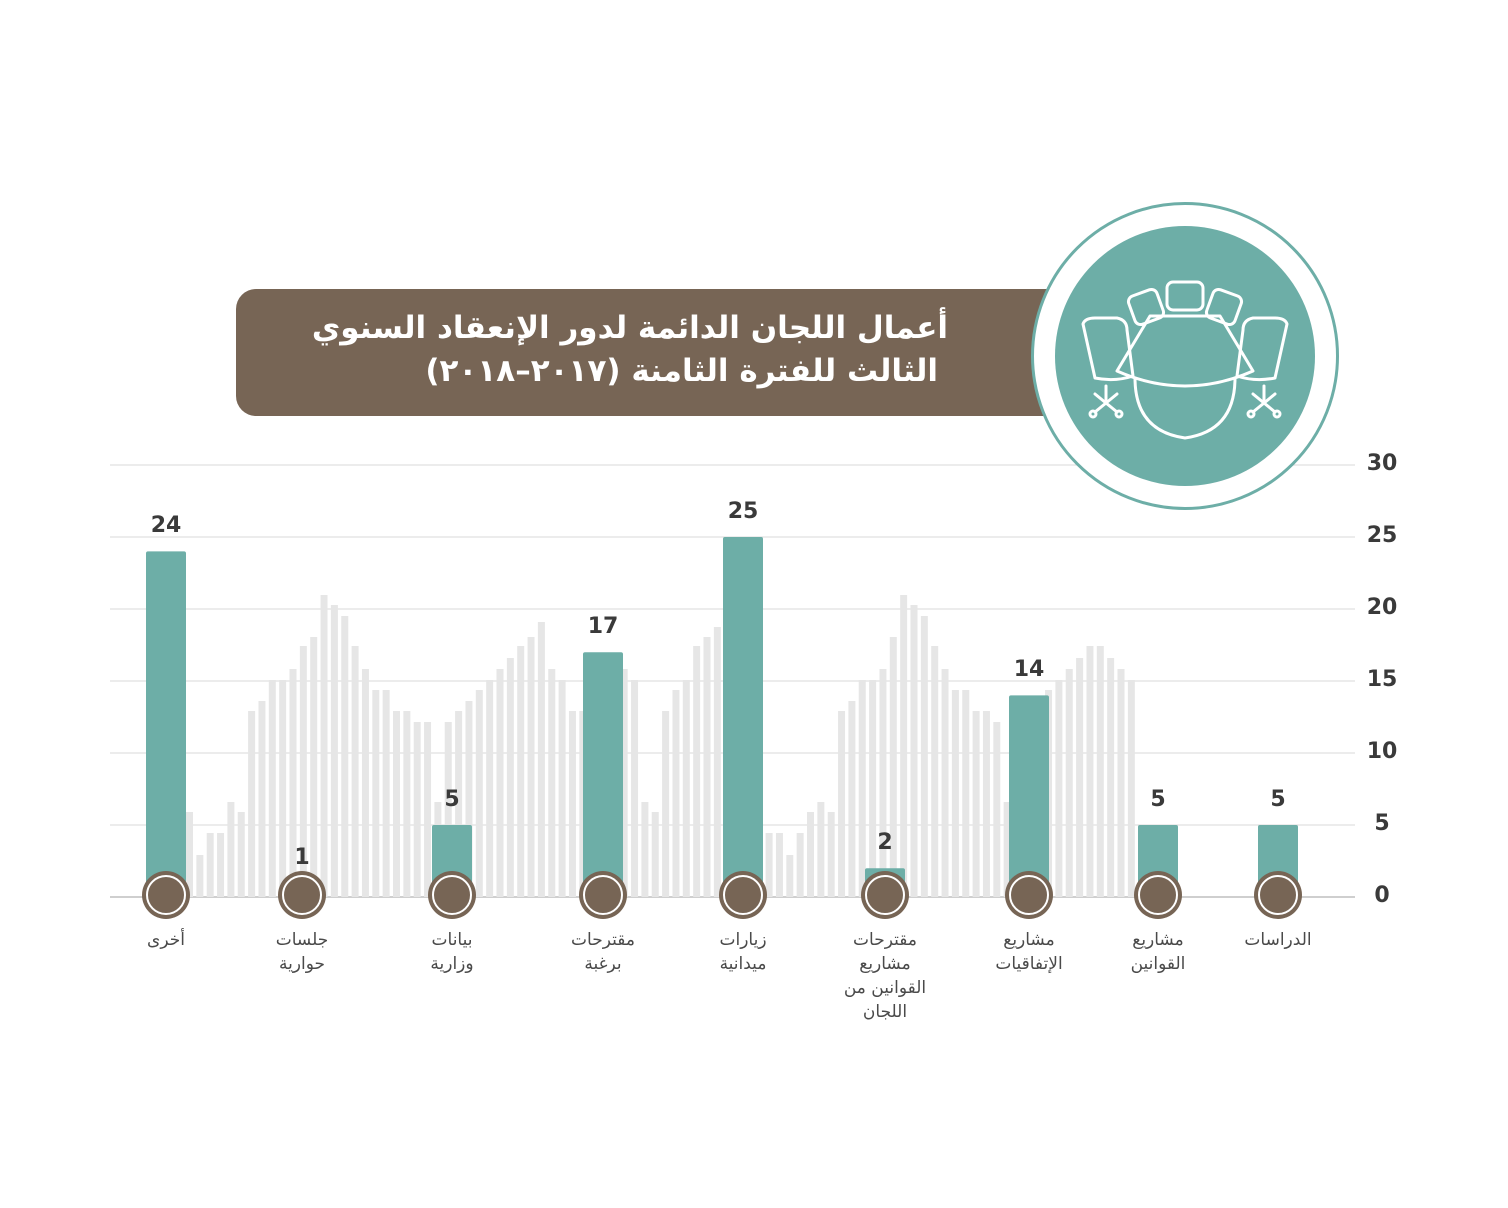 The image size is (1508, 1208). What do you see at coordinates (302, 857) in the screenshot?
I see `value-label: 1` at bounding box center [302, 857].